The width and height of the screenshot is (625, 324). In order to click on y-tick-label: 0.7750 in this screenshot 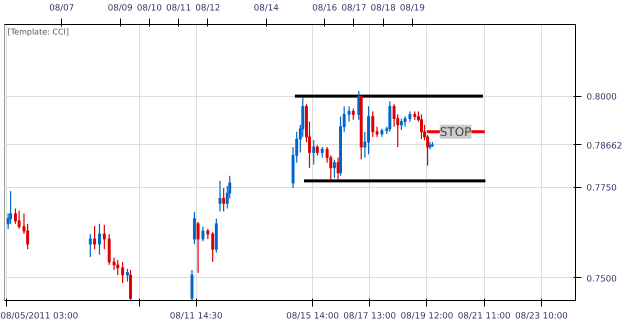, I will do `click(601, 189)`.